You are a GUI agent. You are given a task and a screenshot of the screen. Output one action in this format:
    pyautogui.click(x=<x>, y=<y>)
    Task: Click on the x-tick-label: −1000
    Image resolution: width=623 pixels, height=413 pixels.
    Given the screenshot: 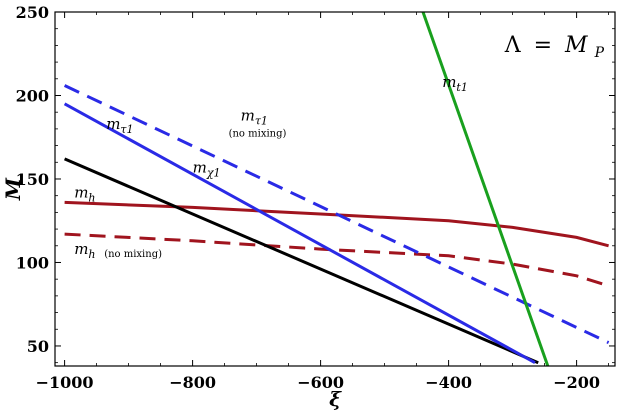 What is the action you would take?
    pyautogui.click(x=65, y=382)
    